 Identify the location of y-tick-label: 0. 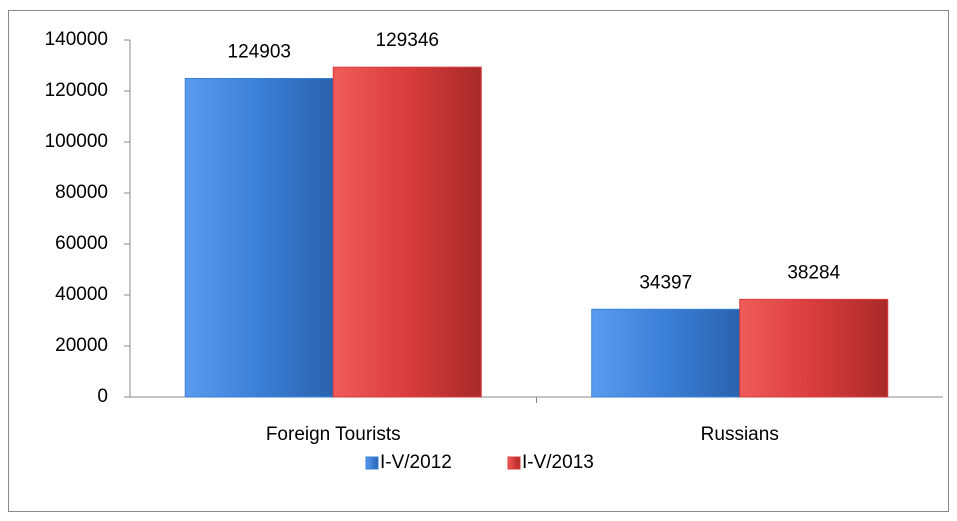
(102, 396).